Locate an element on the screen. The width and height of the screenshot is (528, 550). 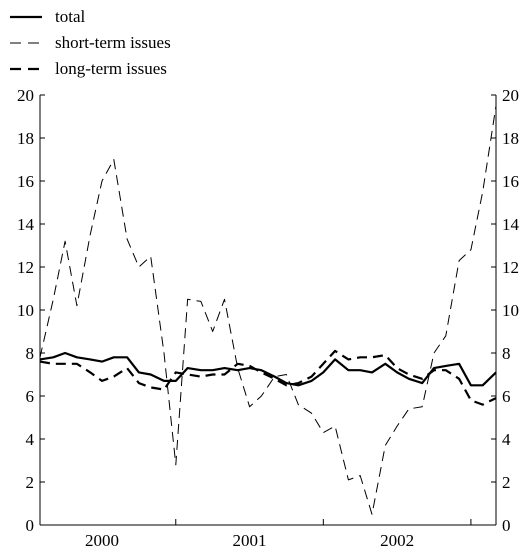
y-tick-label-right: 16 is located at coordinates (510, 181).